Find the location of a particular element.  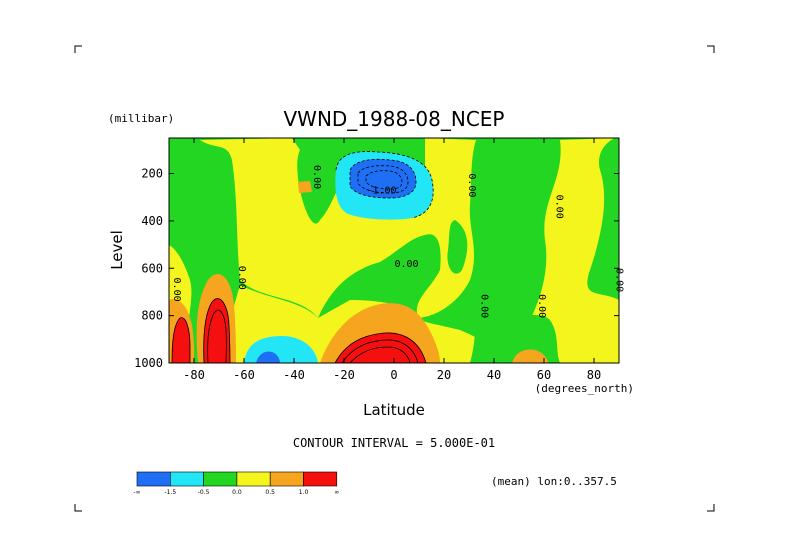

legend-label: 0.0 is located at coordinates (237, 492).